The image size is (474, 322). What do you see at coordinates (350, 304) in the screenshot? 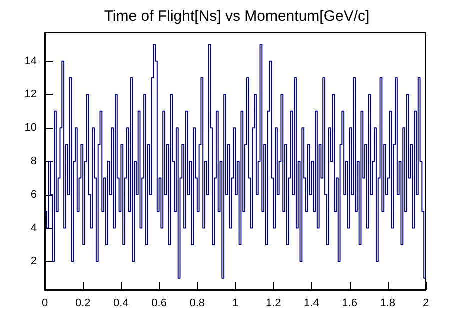
I see `x-tick-label: 1.6` at bounding box center [350, 304].